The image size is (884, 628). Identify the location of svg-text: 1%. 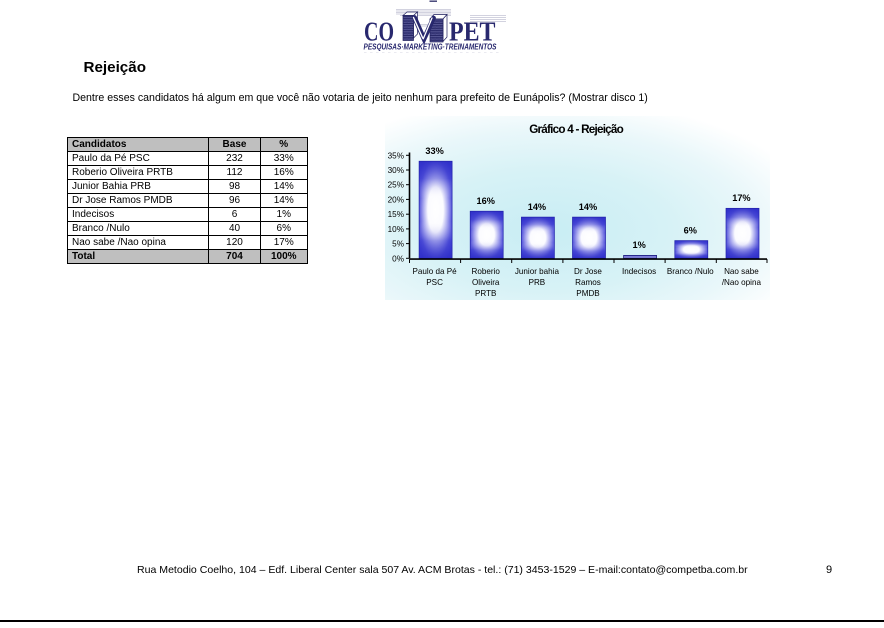
(638, 245).